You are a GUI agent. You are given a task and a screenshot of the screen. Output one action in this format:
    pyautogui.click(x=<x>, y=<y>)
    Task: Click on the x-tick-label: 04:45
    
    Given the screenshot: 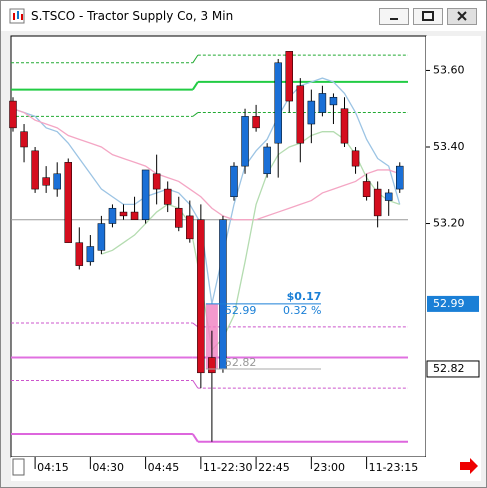 What is the action you would take?
    pyautogui.click(x=164, y=467)
    